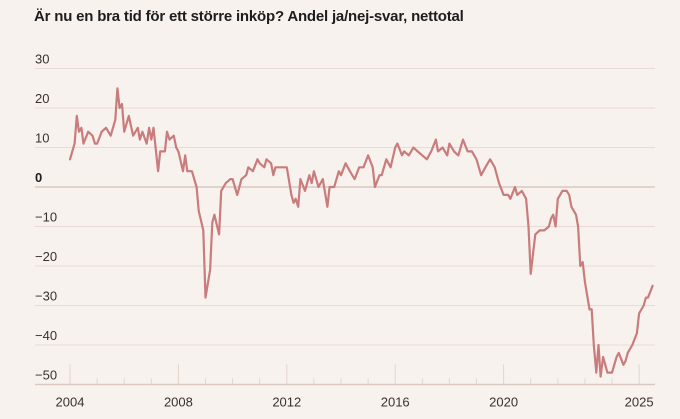 This screenshot has width=680, height=419. What do you see at coordinates (46, 375) in the screenshot?
I see `y-tick-label: −50` at bounding box center [46, 375].